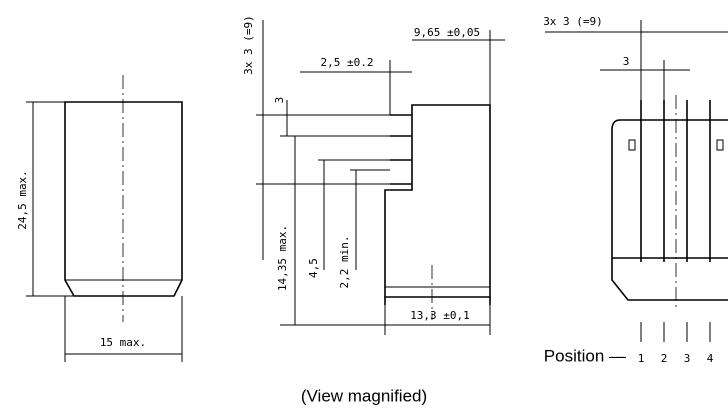 This screenshot has height=414, width=728. Describe the element at coordinates (344, 262) in the screenshot. I see `dimension-label: 2,2 min.` at that location.